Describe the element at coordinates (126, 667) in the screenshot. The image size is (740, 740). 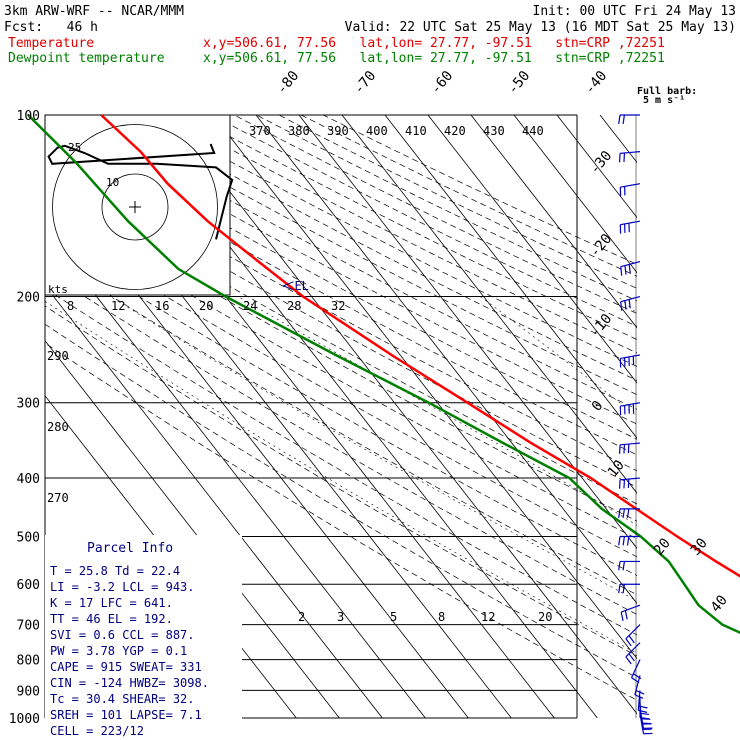
I see `parcel-info-row: CAPE = 915 SWEAT= 331` at that location.